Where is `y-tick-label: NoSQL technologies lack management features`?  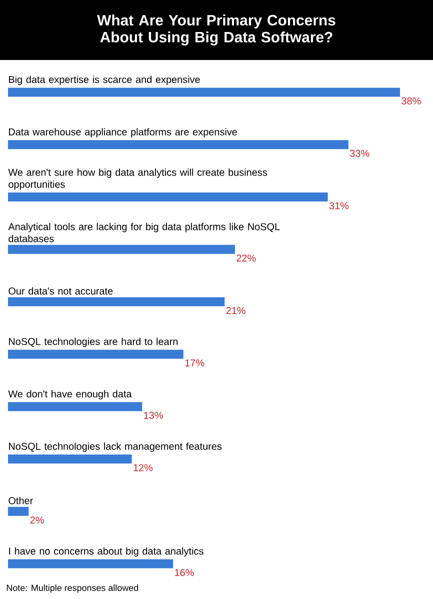 y-tick-label: NoSQL technologies lack management features is located at coordinates (115, 447).